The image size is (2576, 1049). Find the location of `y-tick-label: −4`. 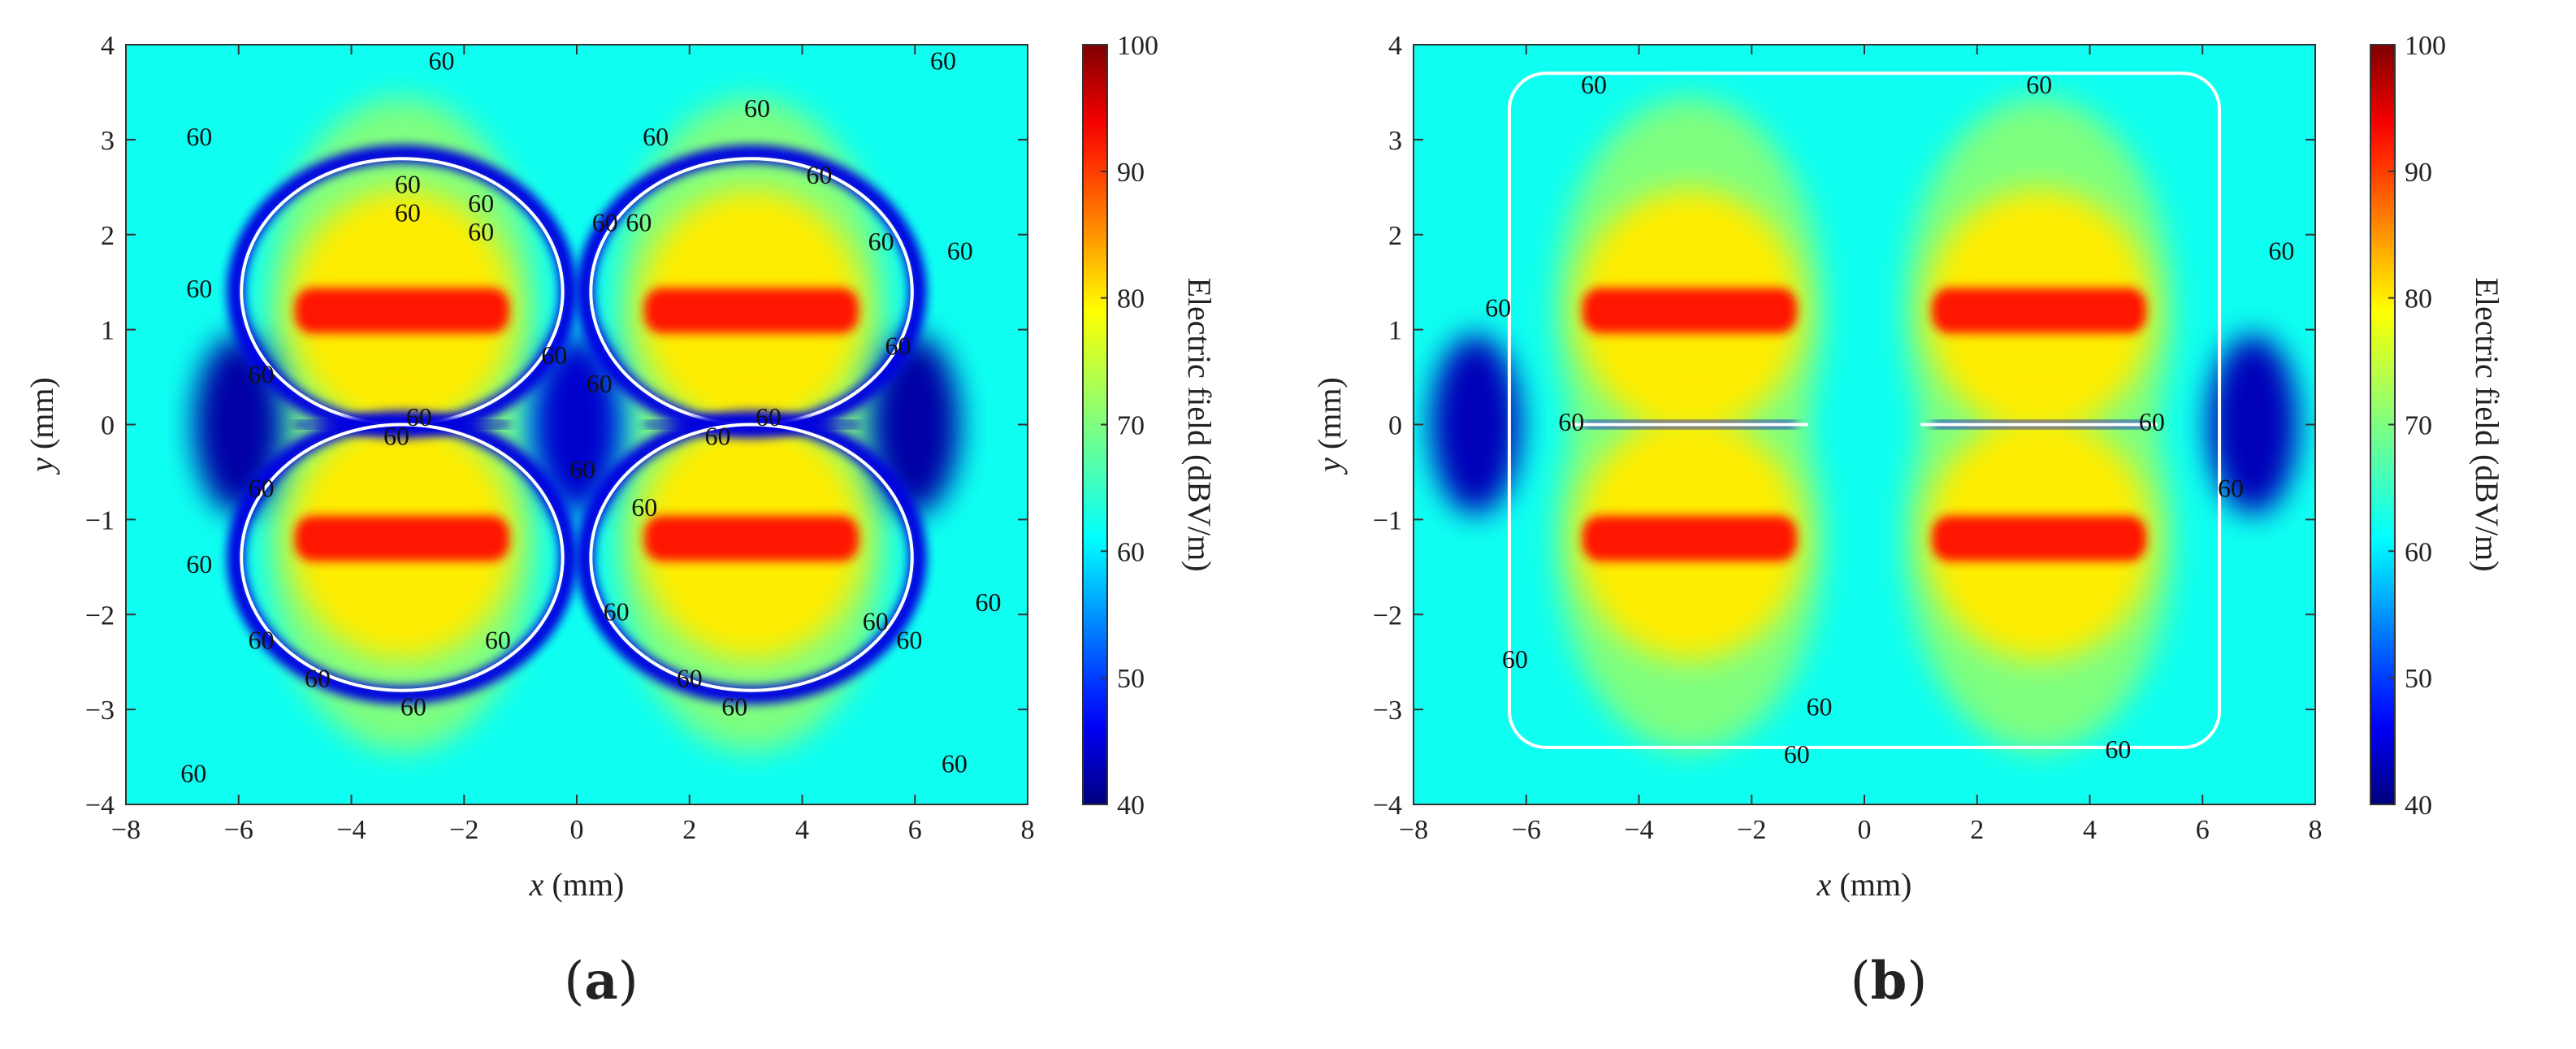

y-tick-label: −4 is located at coordinates (100, 806).